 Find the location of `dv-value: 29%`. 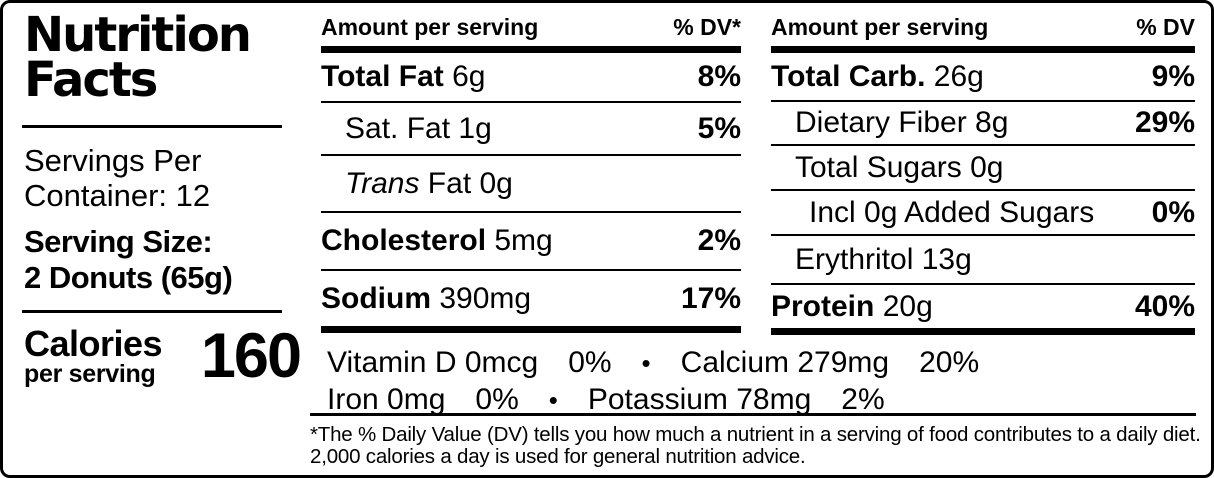

dv-value: 29% is located at coordinates (1164, 122).